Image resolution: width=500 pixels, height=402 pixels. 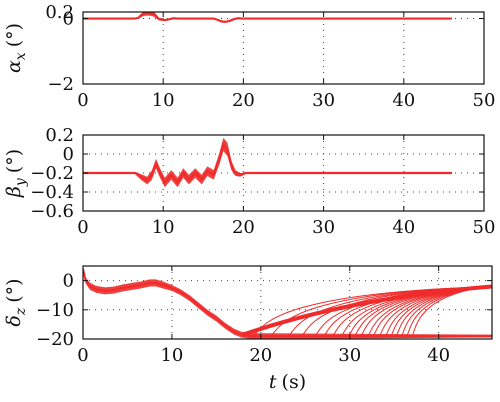 What do you see at coordinates (52, 173) in the screenshot?
I see `y-tick-label: −0.2` at bounding box center [52, 173].